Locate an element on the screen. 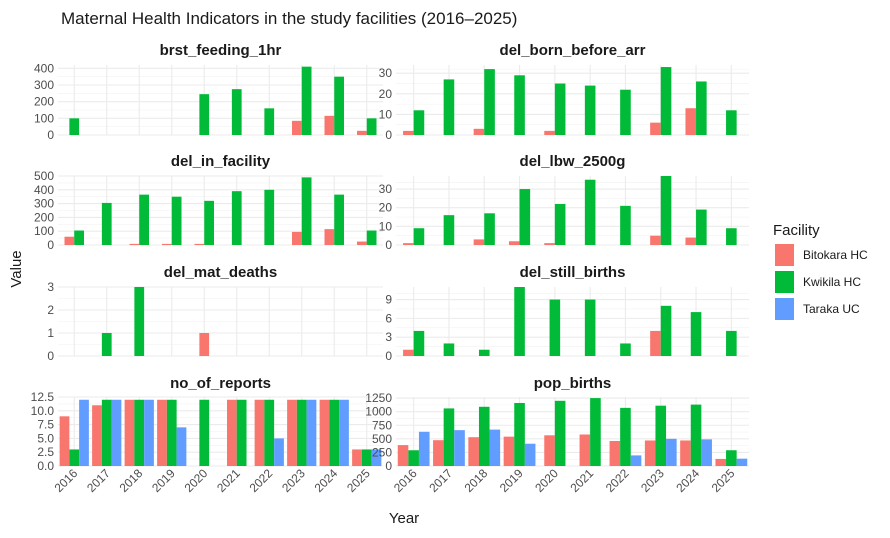  bar-taraka-2023 is located at coordinates (311, 432).